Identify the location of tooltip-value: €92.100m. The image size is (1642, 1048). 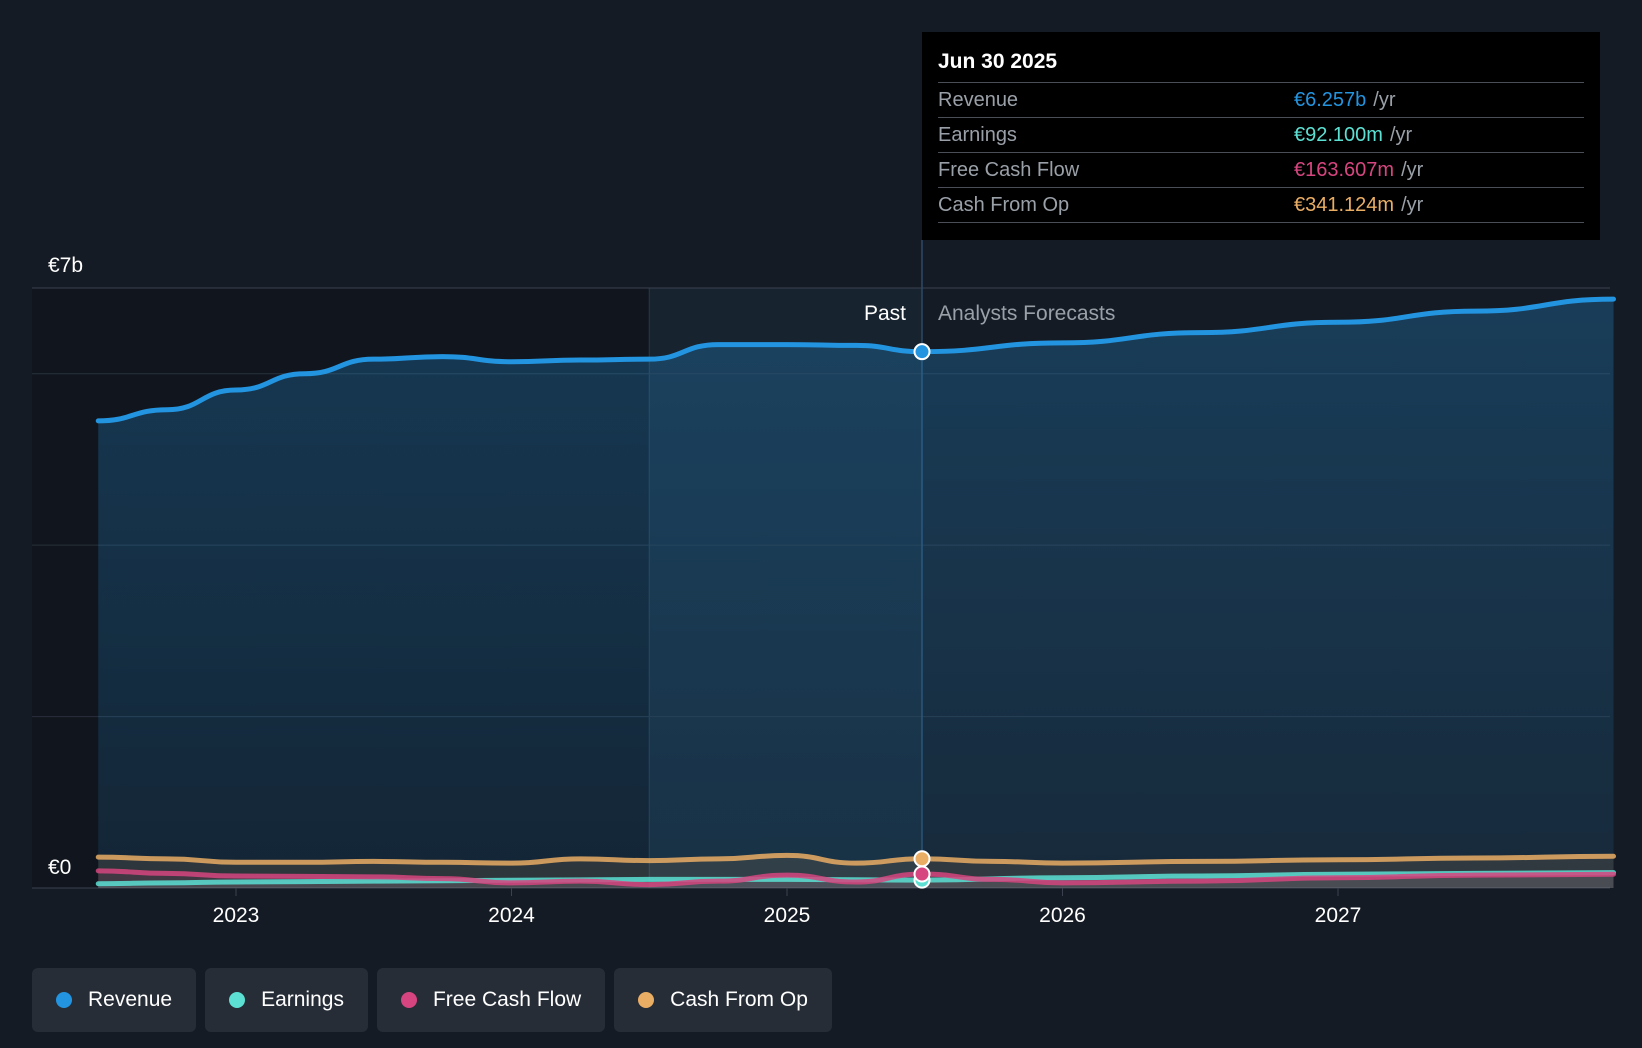
(1338, 135).